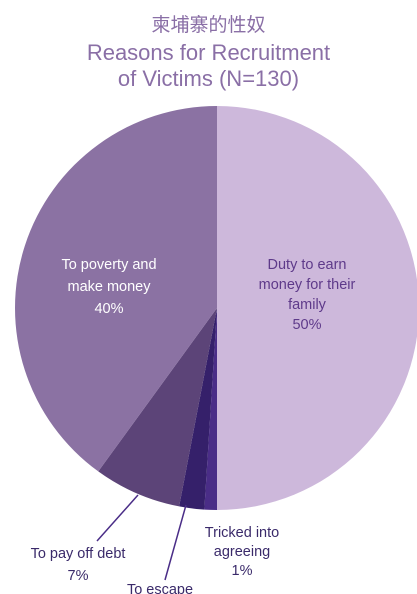 The width and height of the screenshot is (417, 594). I want to click on slice-label-2-line-0: To escape, so click(160, 588).